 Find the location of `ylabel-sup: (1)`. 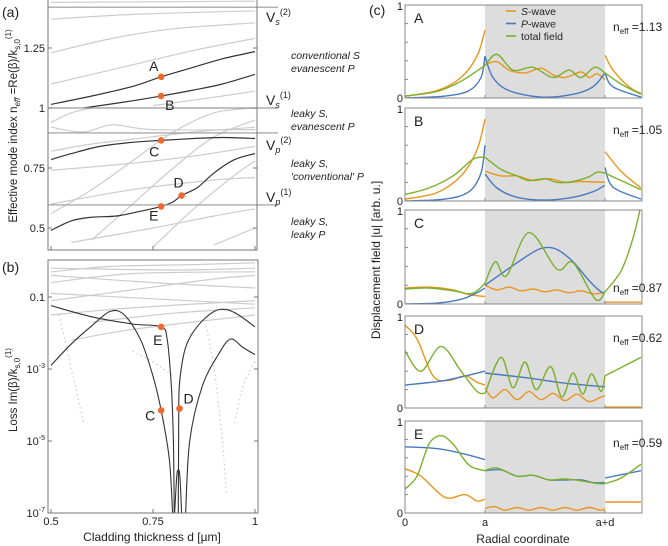

ylabel-sup: (1) is located at coordinates (8, 353).